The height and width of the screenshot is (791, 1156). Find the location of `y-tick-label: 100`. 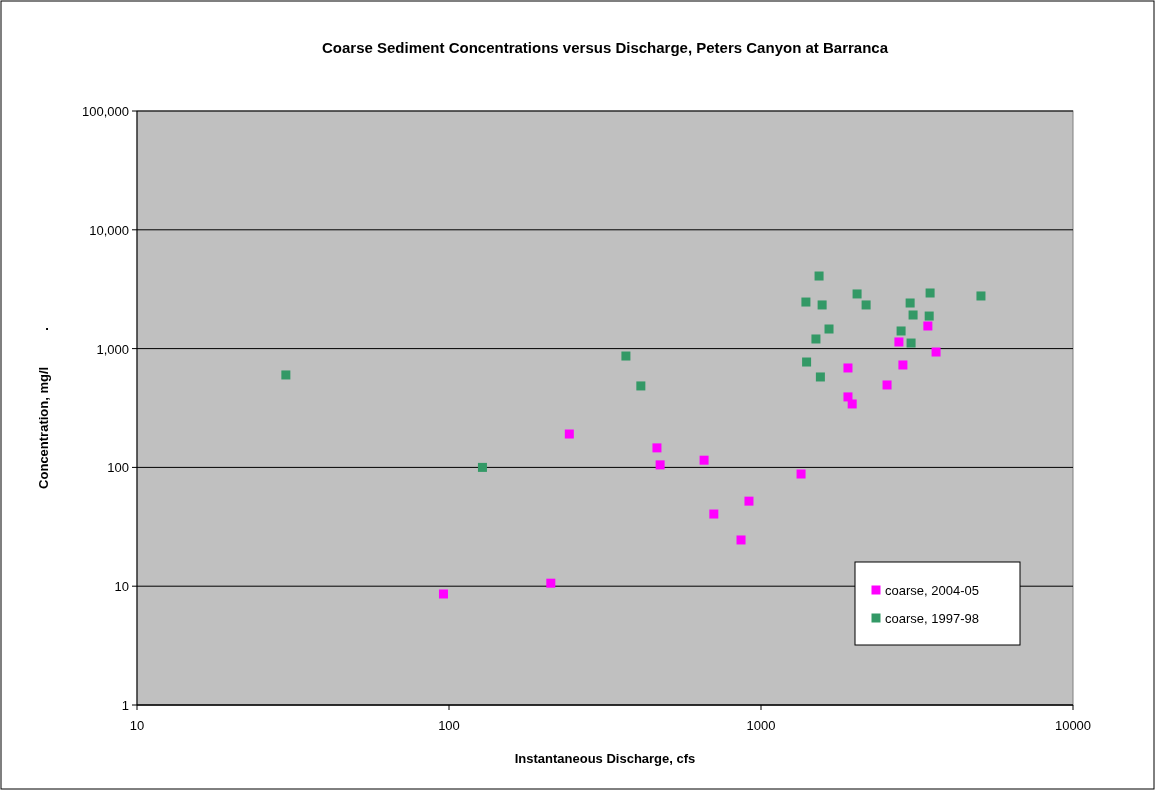

y-tick-label: 100 is located at coordinates (118, 468).